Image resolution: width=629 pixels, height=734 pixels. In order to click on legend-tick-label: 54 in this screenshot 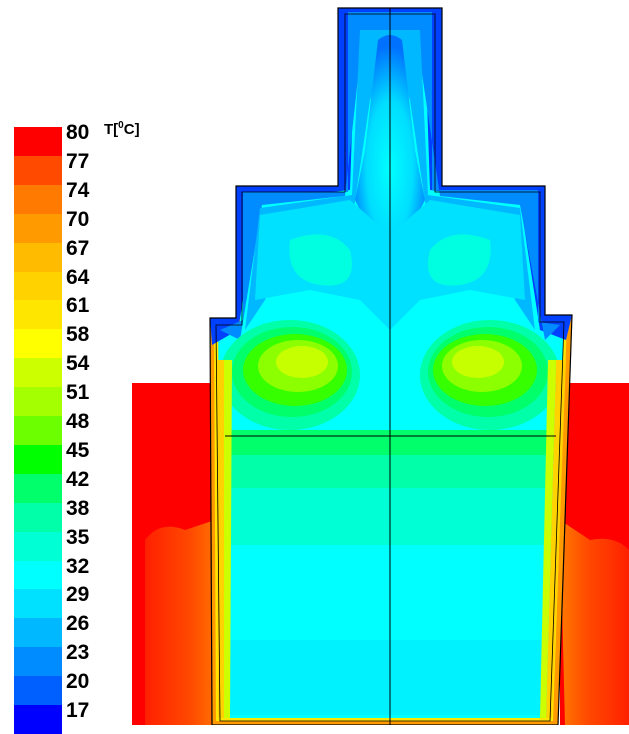, I will do `click(78, 364)`.